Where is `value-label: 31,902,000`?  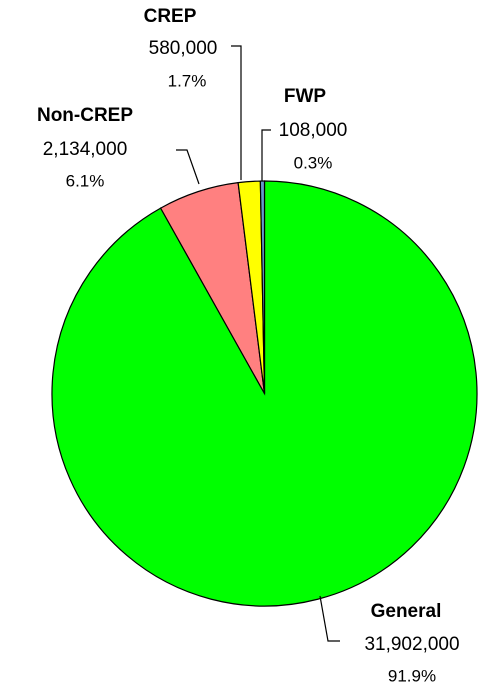
value-label: 31,902,000 is located at coordinates (411, 644).